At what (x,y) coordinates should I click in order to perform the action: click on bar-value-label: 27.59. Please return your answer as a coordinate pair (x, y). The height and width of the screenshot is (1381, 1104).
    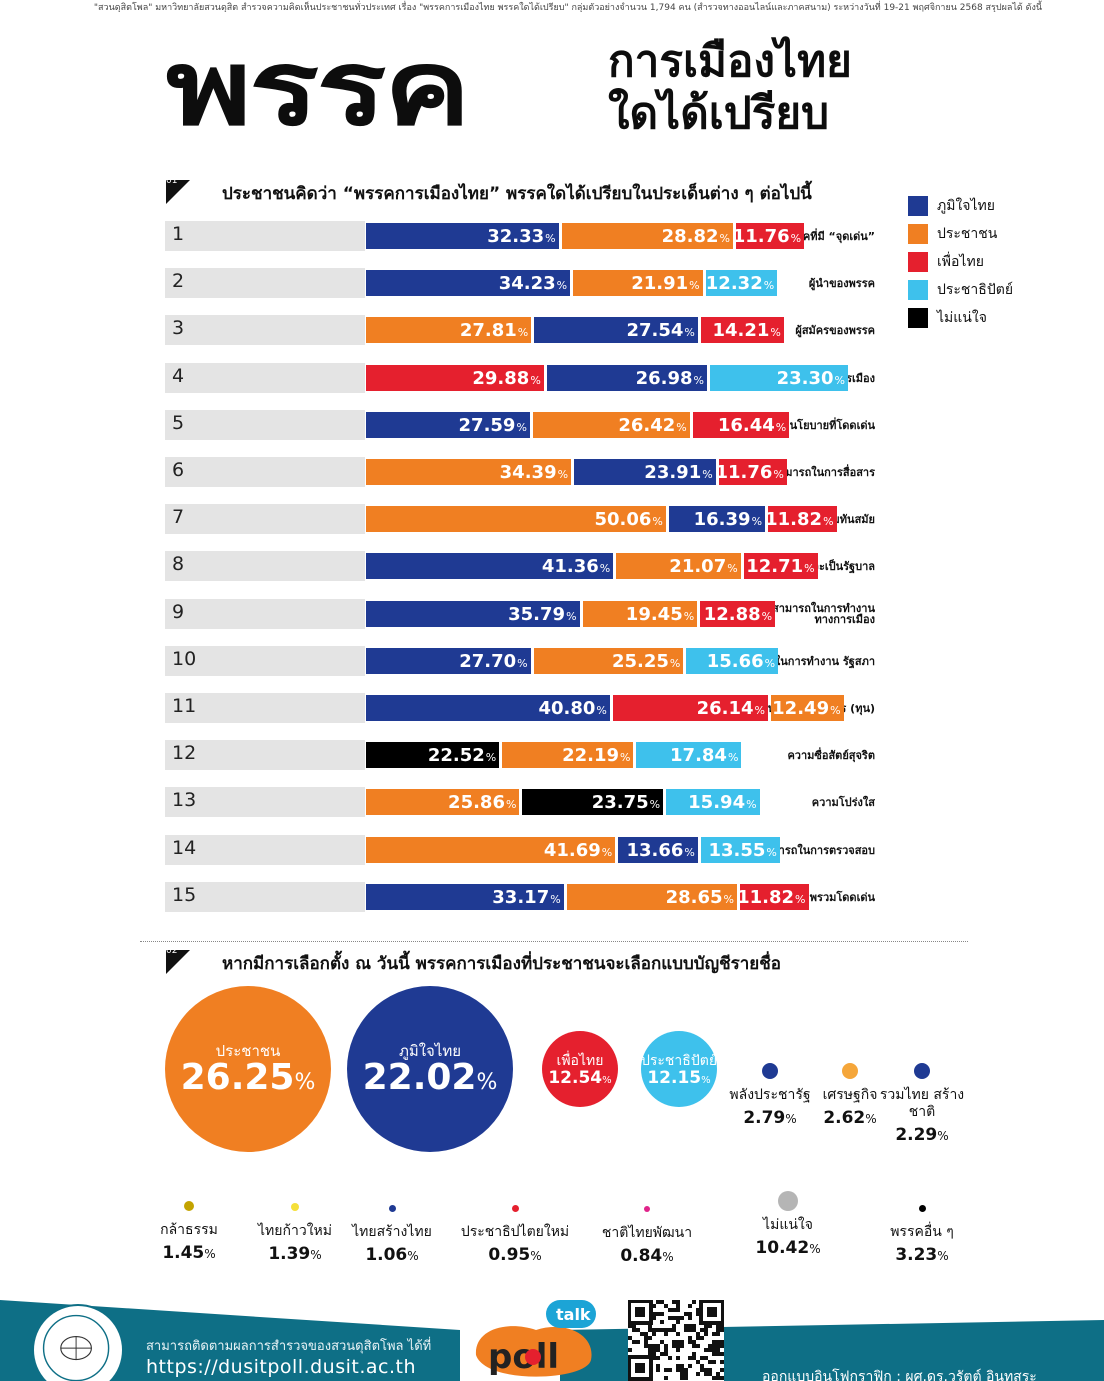
    Looking at the image, I should click on (487, 425).